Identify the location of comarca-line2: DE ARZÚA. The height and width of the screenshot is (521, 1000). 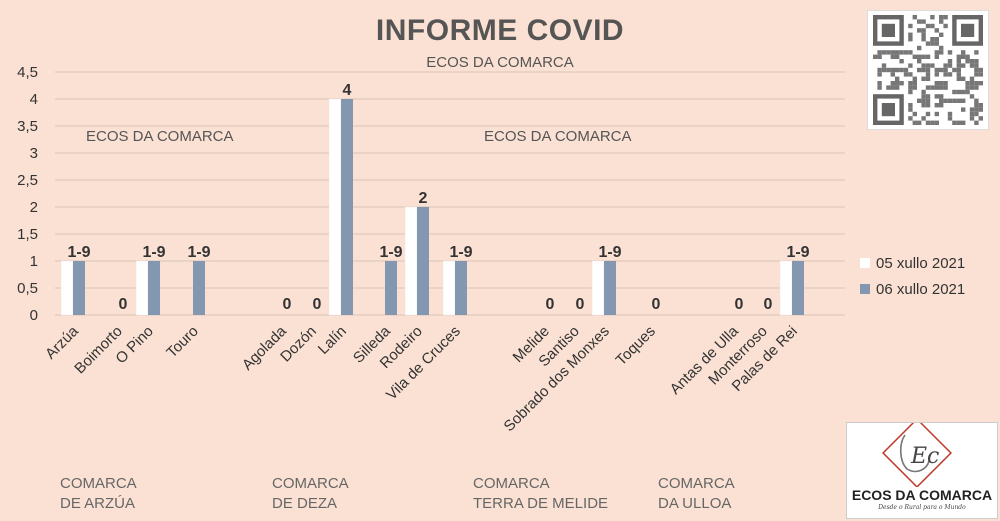
(98, 503).